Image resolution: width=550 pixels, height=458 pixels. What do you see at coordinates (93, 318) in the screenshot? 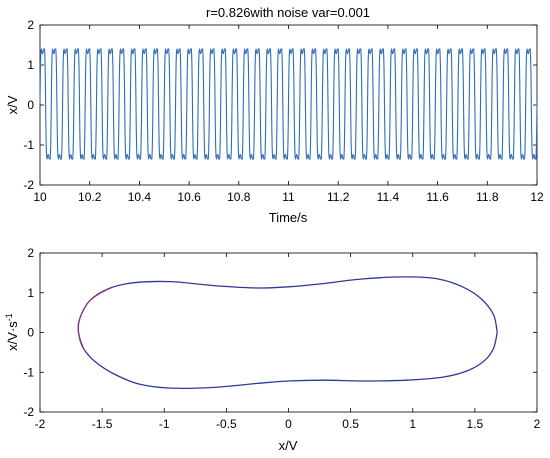
I see `phase-trajectory-accent` at bounding box center [93, 318].